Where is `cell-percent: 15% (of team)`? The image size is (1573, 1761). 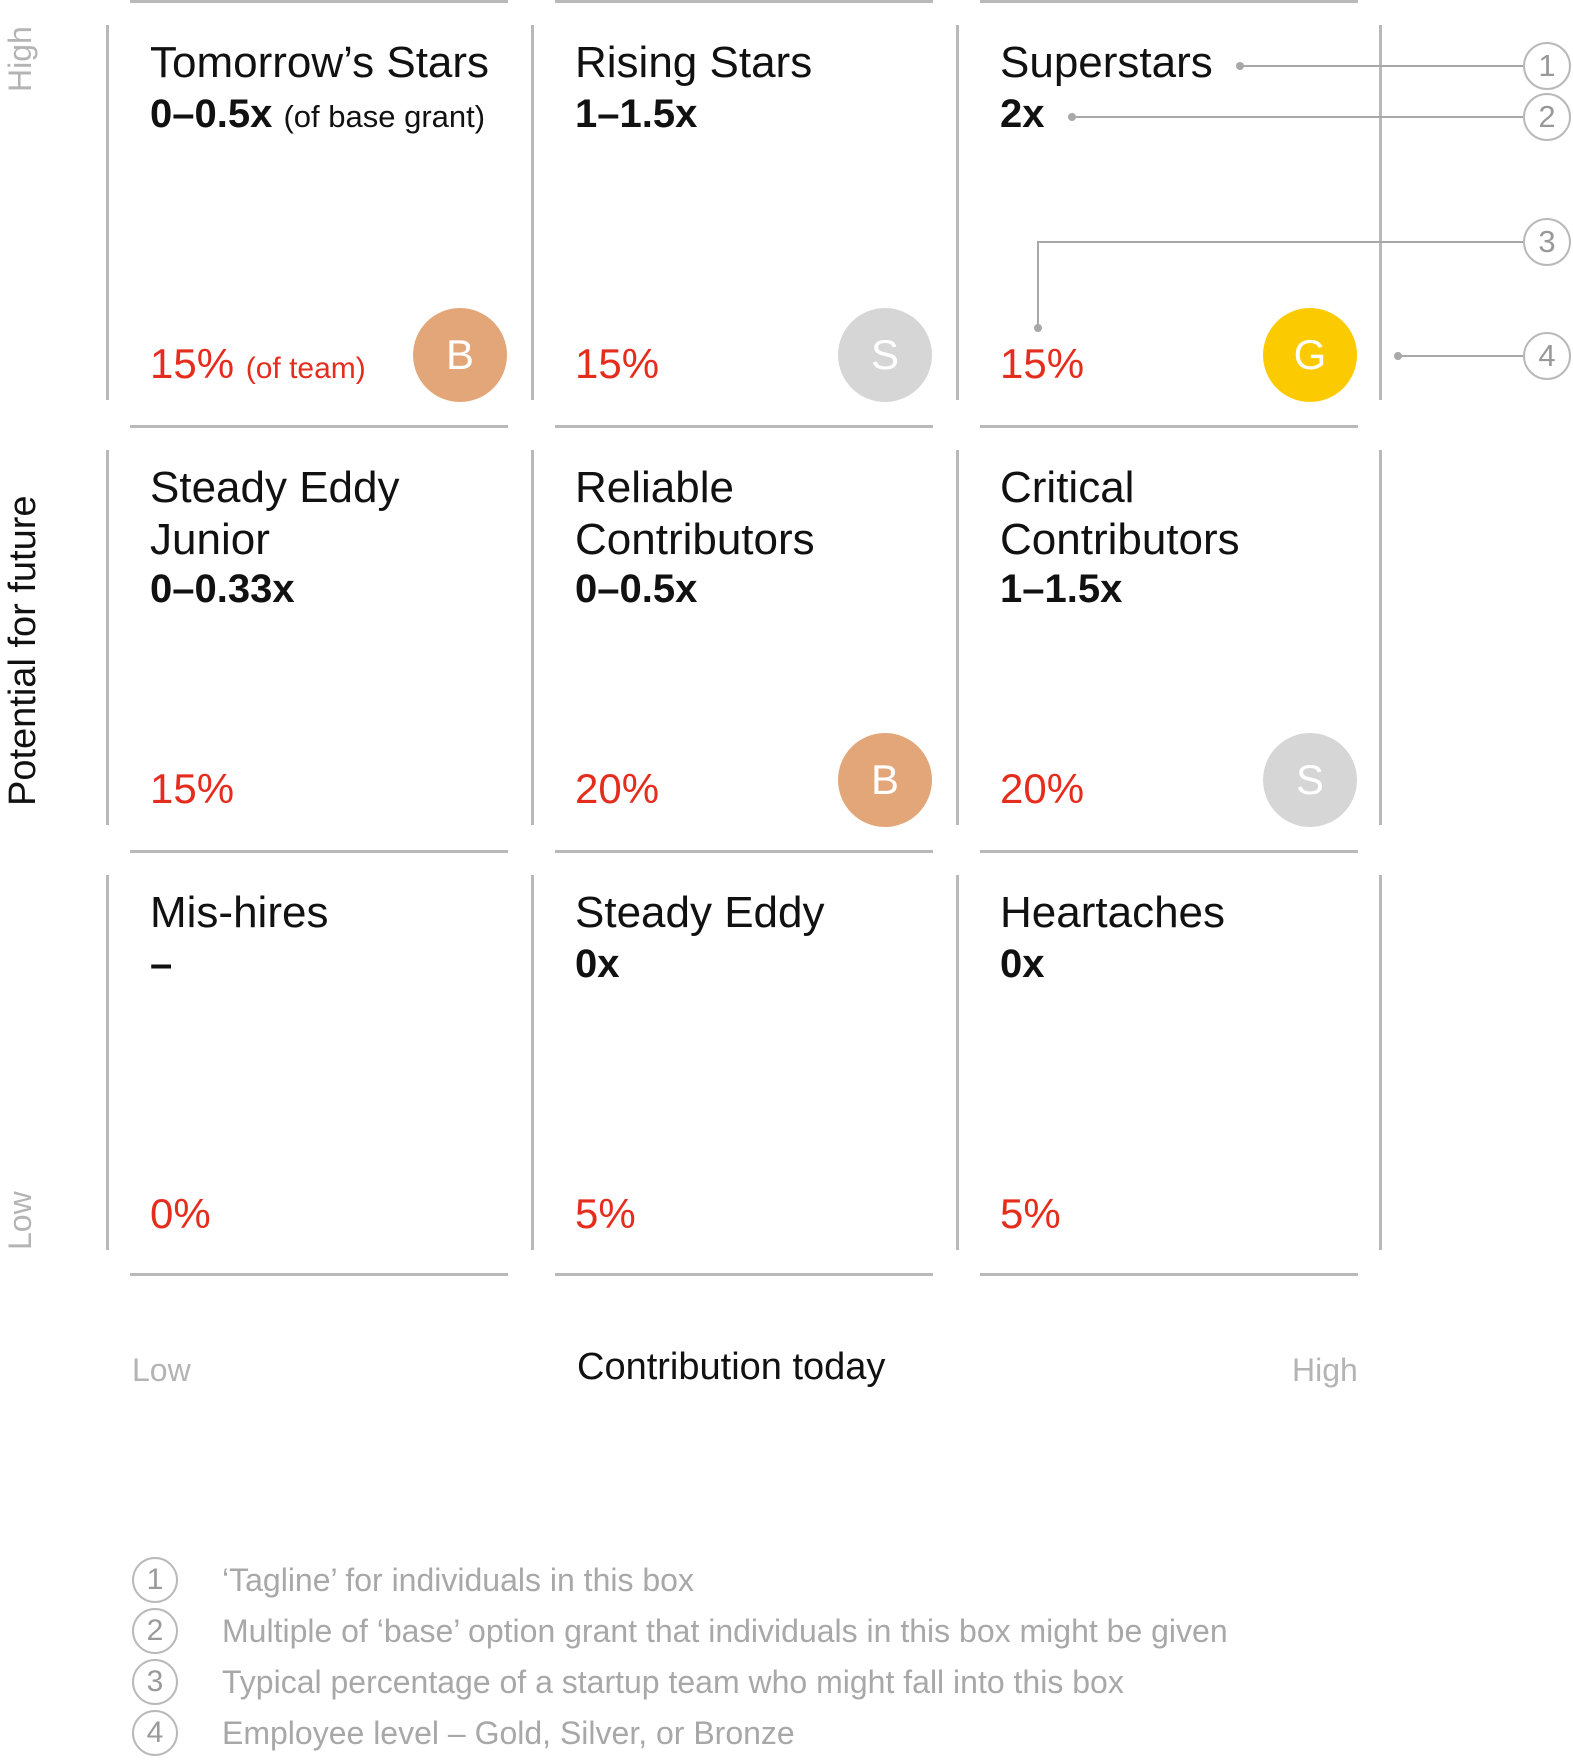 cell-percent: 15% (of team) is located at coordinates (258, 366).